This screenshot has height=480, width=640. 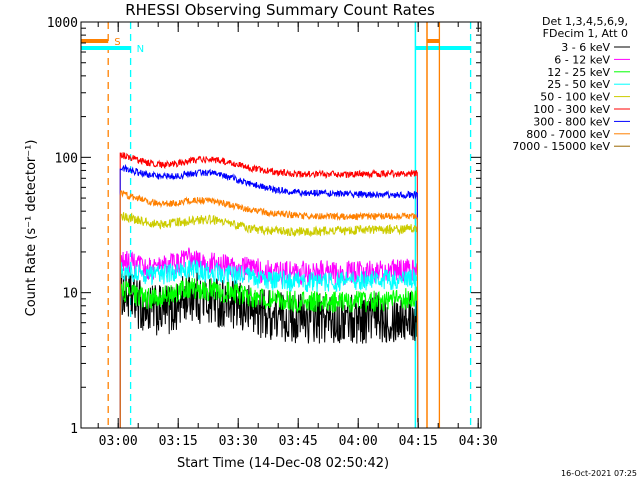 What do you see at coordinates (31, 228) in the screenshot?
I see `y-axis-label: Count Rate (s⁻¹ detector⁻¹)` at bounding box center [31, 228].